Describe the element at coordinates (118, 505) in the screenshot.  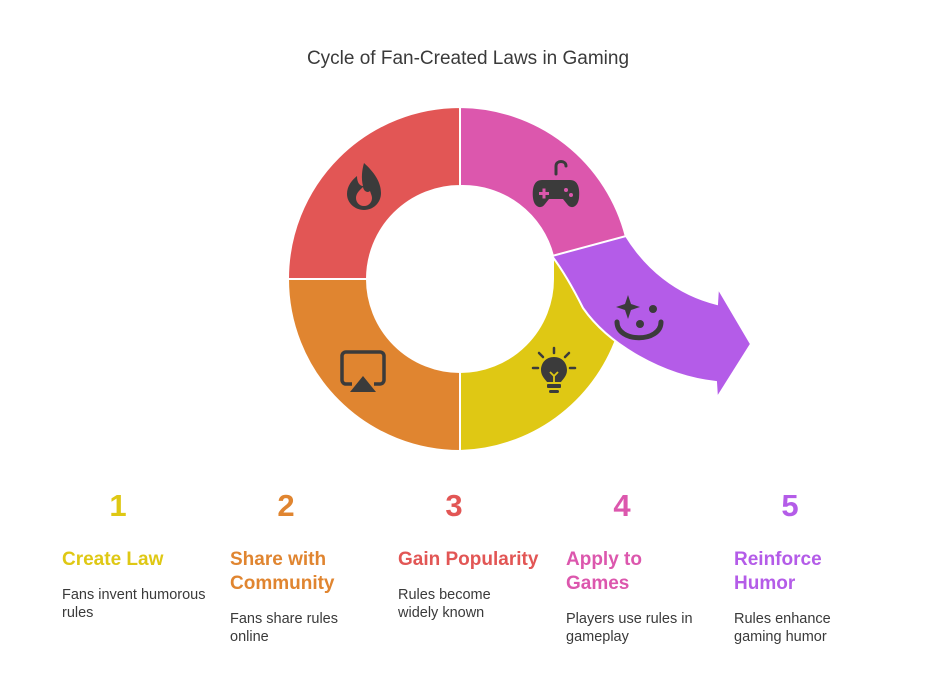
I see `step-number: 1` at that location.